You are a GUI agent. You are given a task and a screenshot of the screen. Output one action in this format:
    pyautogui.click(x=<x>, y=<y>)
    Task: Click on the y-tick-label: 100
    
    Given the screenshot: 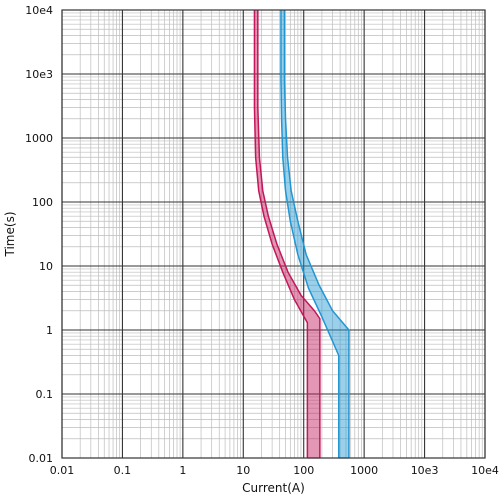 What is the action you would take?
    pyautogui.click(x=42, y=202)
    